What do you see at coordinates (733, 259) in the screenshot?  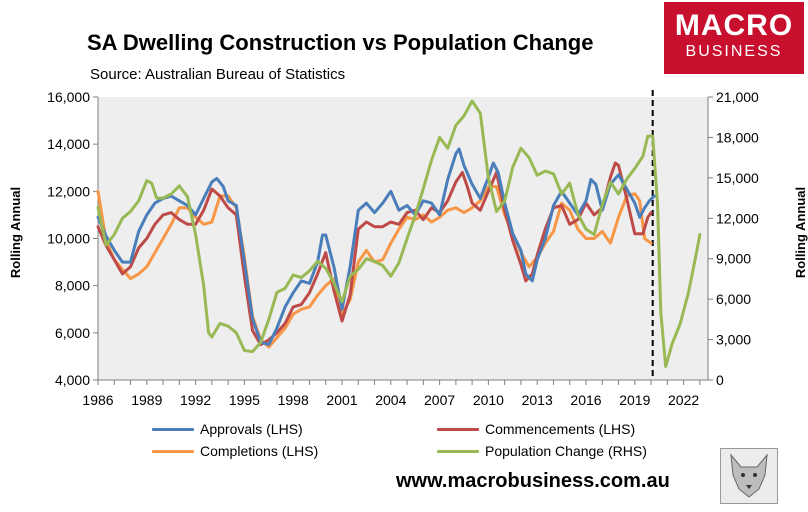 I see `y-right-tick-label: 9,000` at bounding box center [733, 259].